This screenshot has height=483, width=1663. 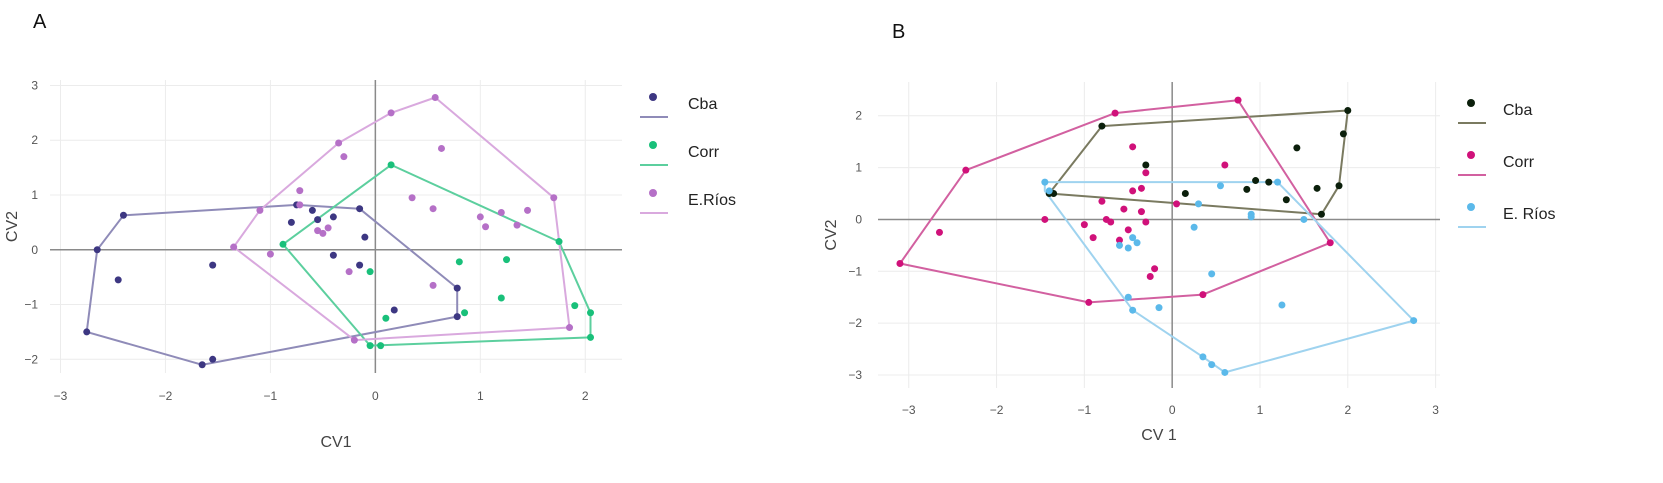 I want to click on p1-legend-label-0: Cba, so click(x=1517, y=110).